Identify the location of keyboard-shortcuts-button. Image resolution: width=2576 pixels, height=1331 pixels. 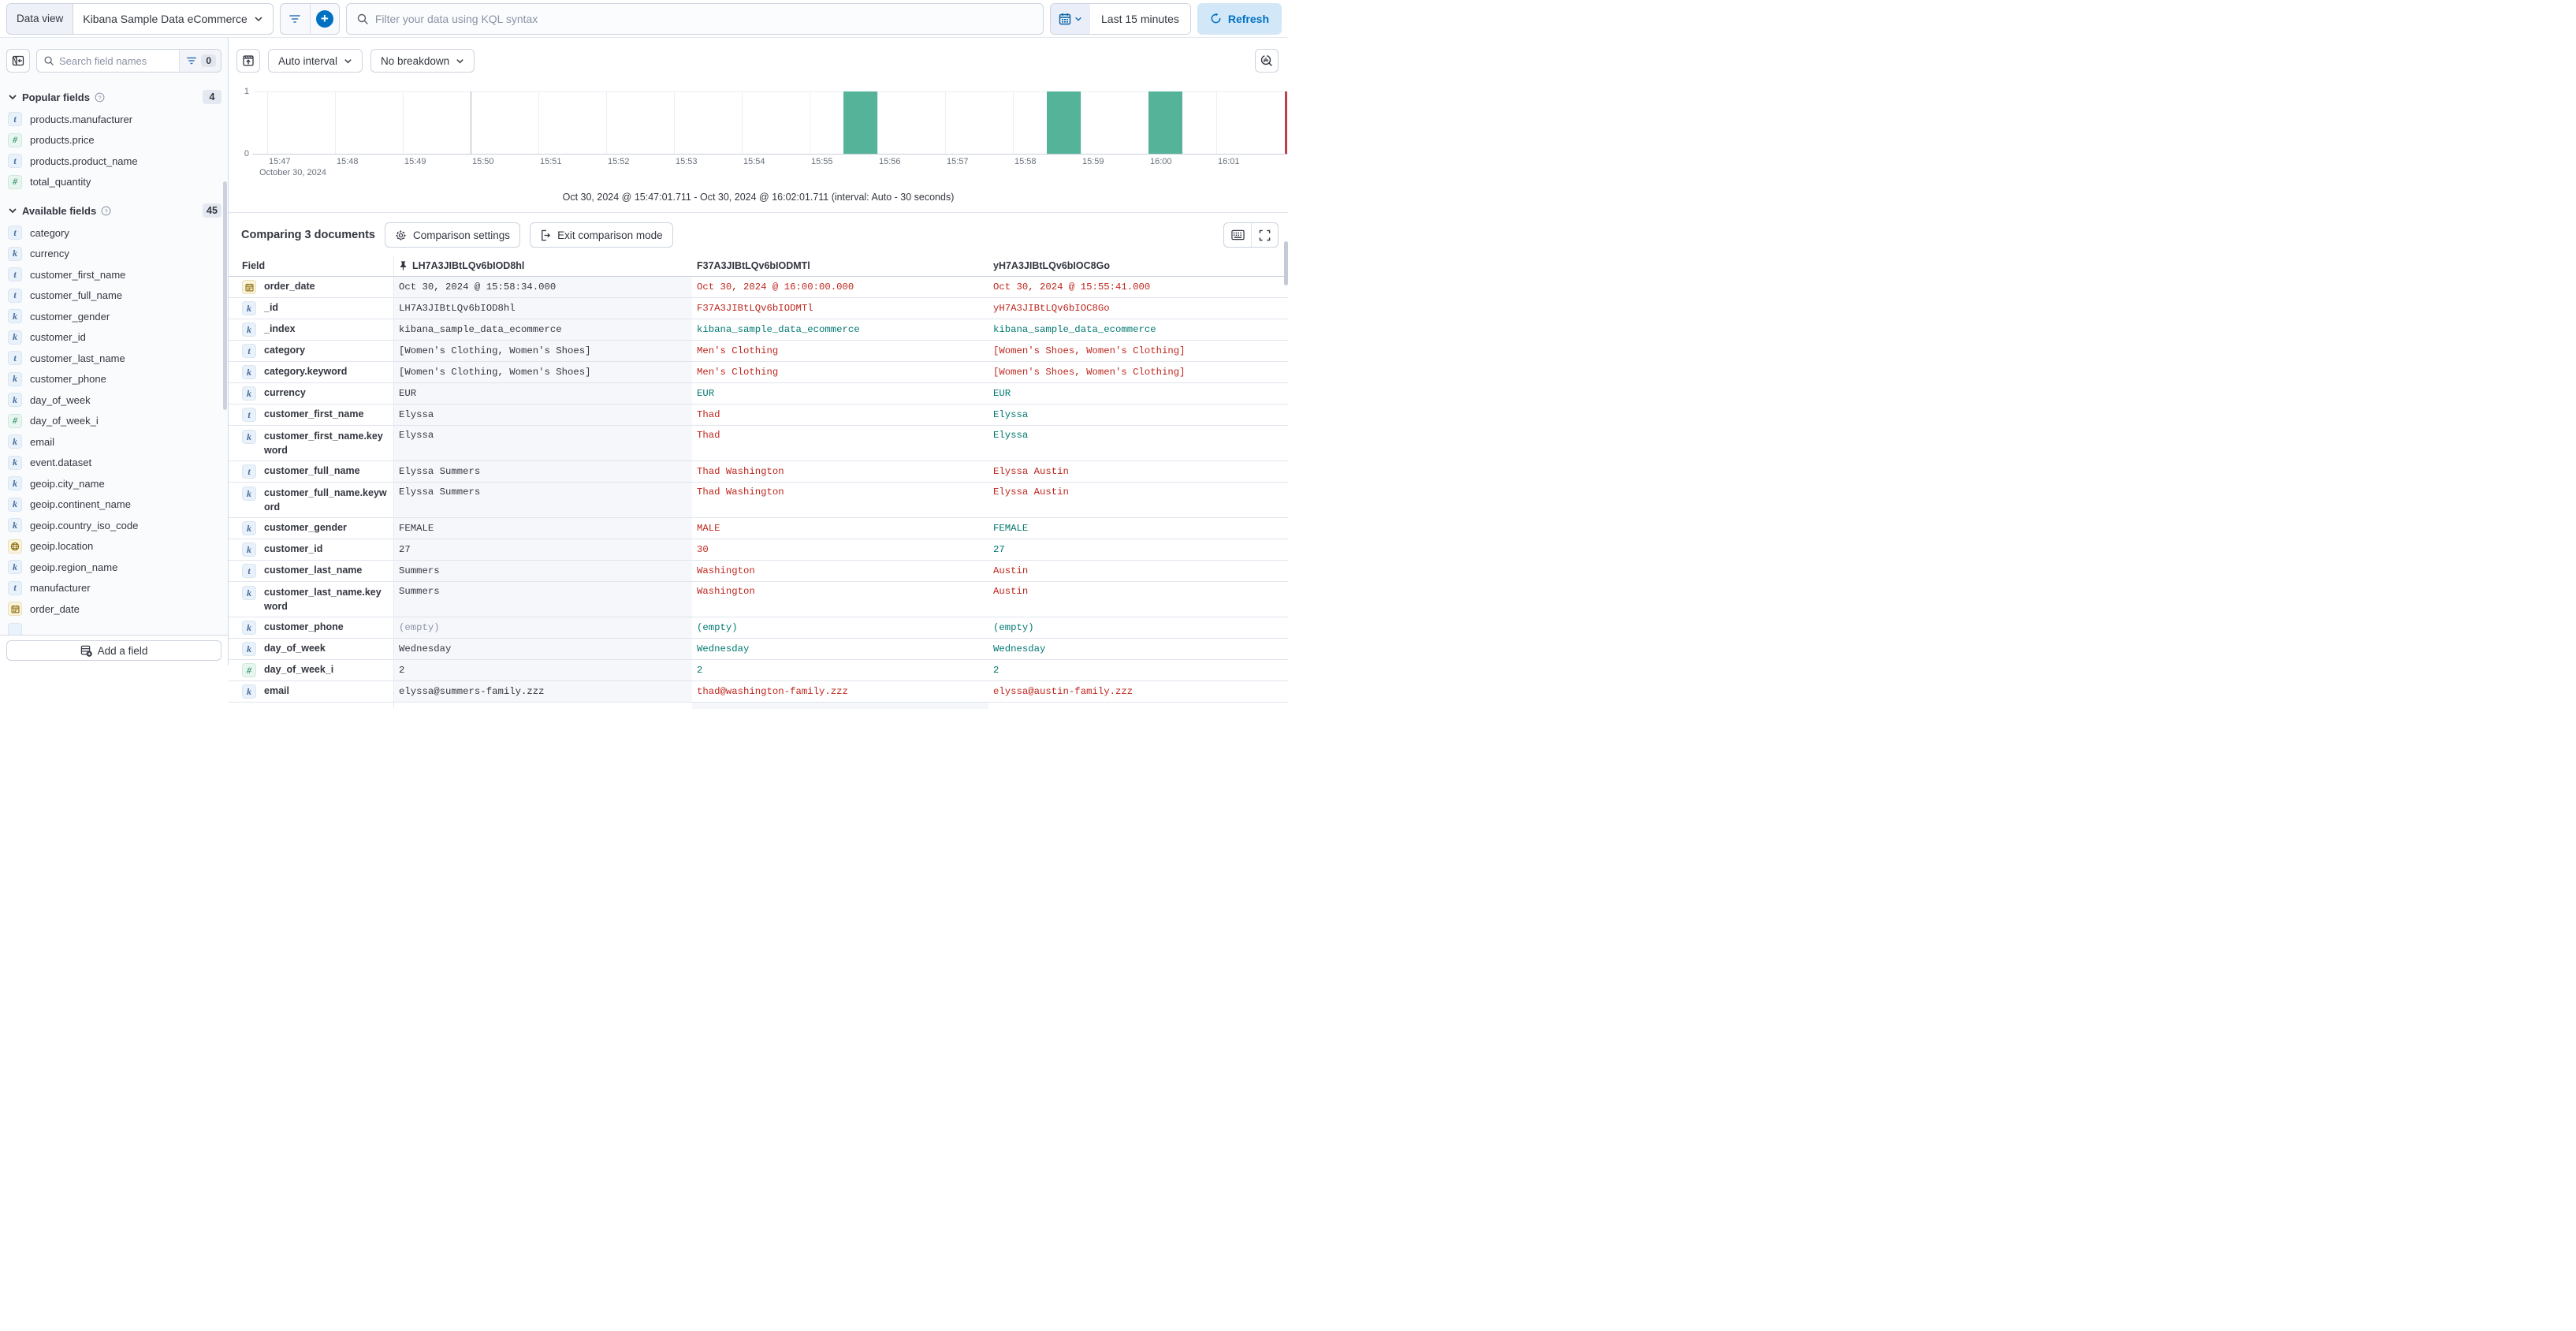
(1237, 235).